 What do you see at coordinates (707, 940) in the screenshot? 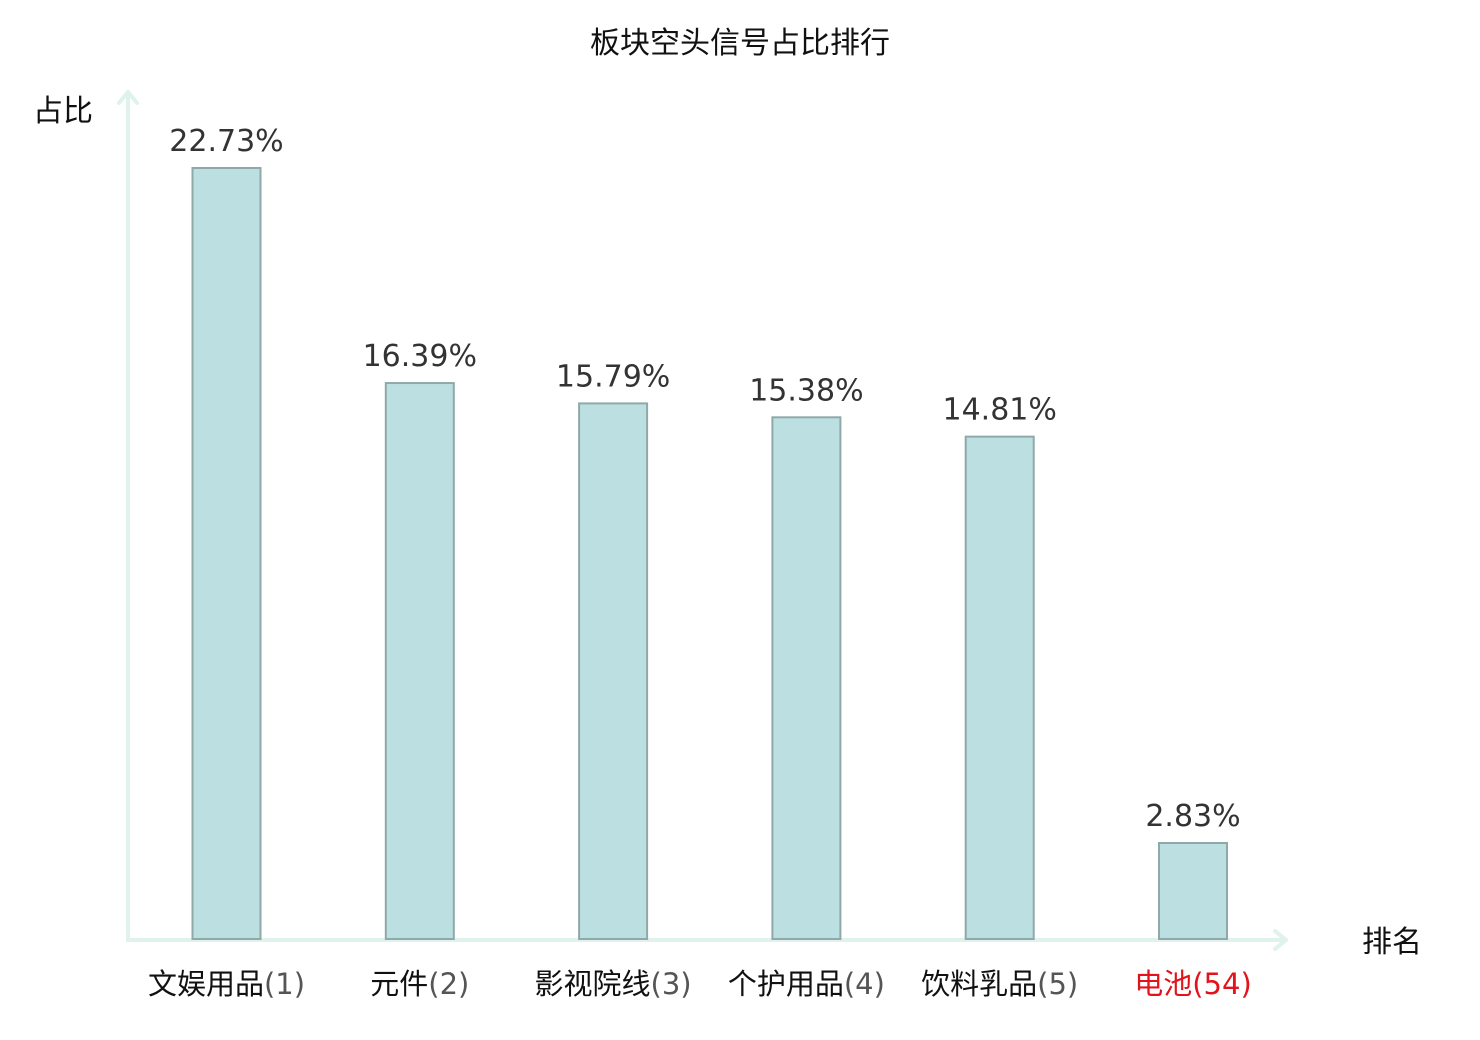
I see `x-axis` at bounding box center [707, 940].